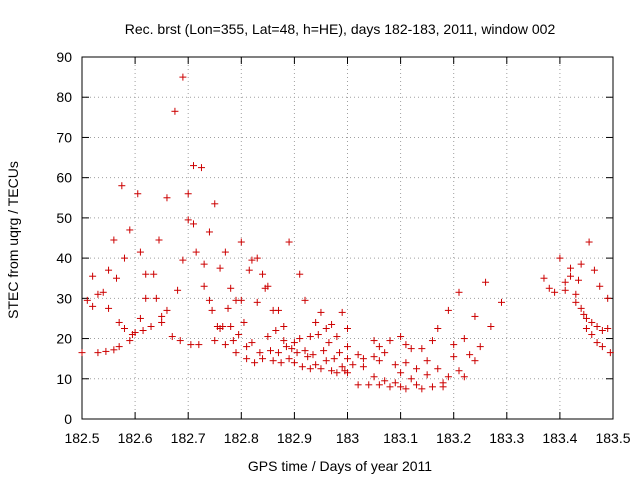  Describe the element at coordinates (506, 438) in the screenshot. I see `x-tick-label: 183.3` at that location.